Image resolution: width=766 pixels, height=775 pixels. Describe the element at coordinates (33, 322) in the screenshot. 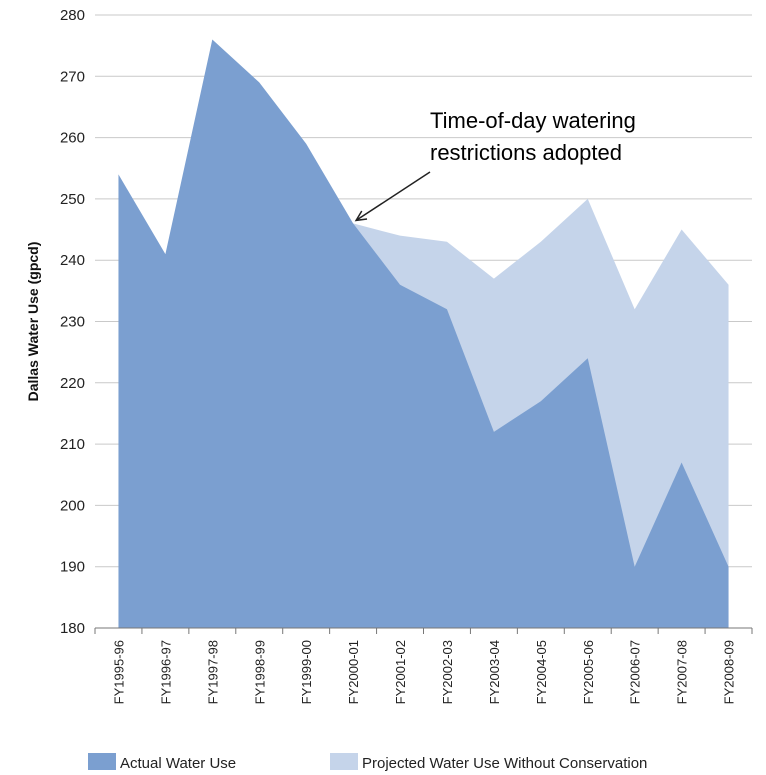

I see `y-axis-label: Dallas Water Use (gpcd)` at that location.